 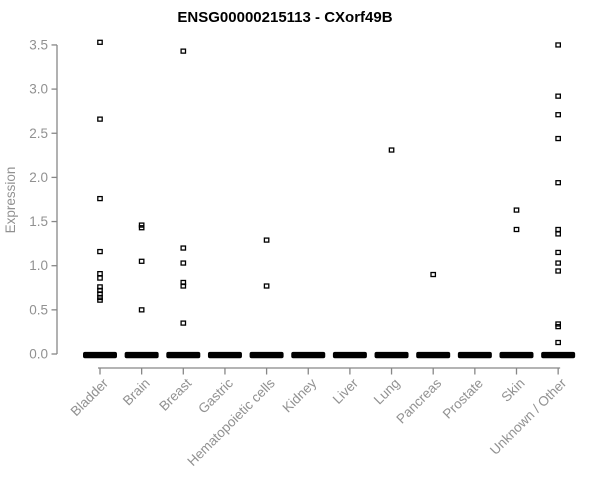 What do you see at coordinates (38, 309) in the screenshot?
I see `y-tick-label: 0.5` at bounding box center [38, 309].